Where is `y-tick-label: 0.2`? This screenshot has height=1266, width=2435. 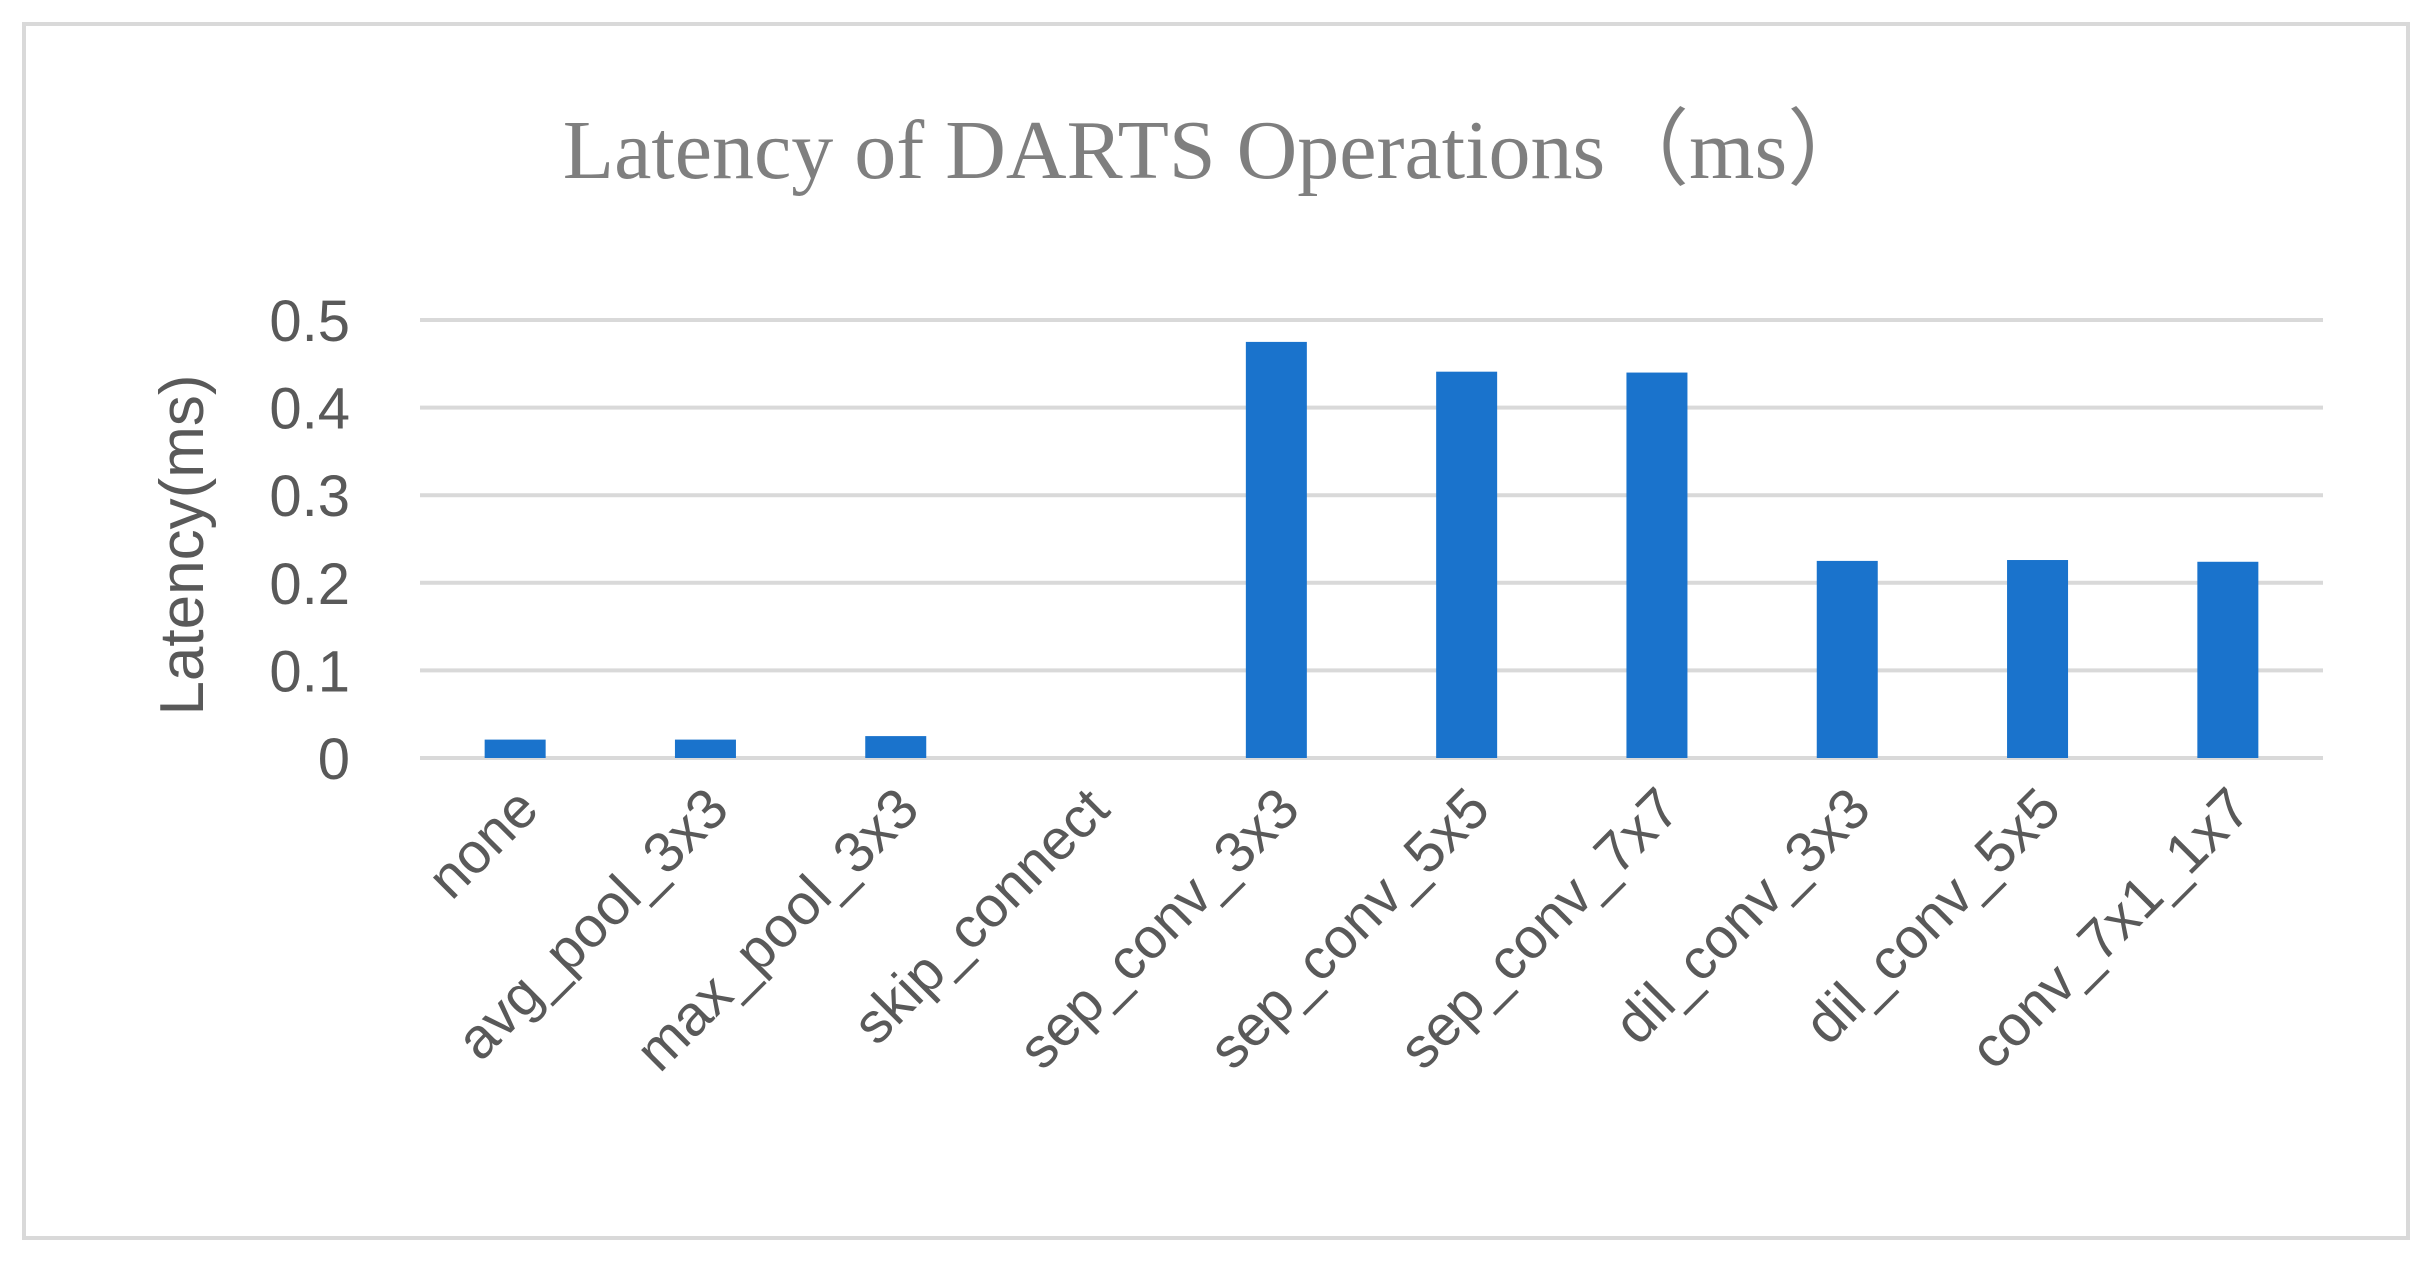
y-tick-label: 0.2 is located at coordinates (309, 584).